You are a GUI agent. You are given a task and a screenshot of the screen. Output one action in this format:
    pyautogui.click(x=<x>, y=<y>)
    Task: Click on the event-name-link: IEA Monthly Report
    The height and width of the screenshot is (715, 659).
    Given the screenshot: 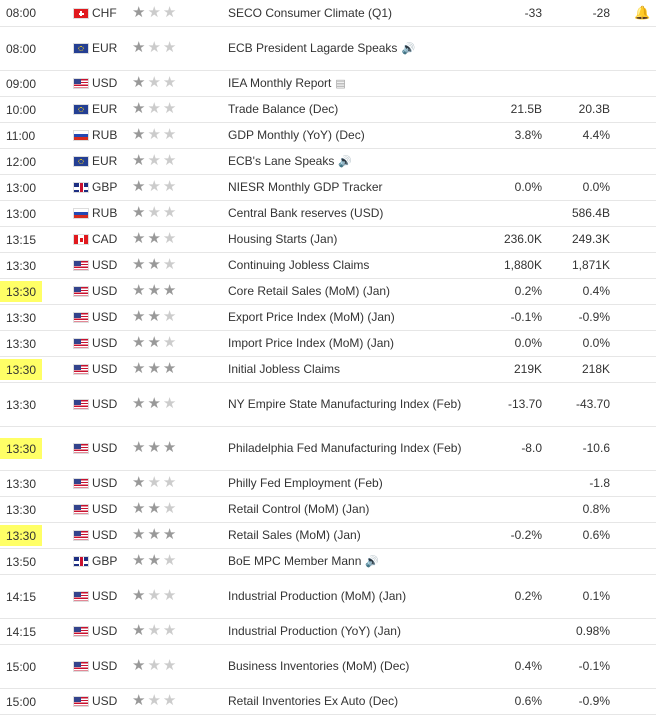 What is the action you would take?
    pyautogui.click(x=280, y=82)
    